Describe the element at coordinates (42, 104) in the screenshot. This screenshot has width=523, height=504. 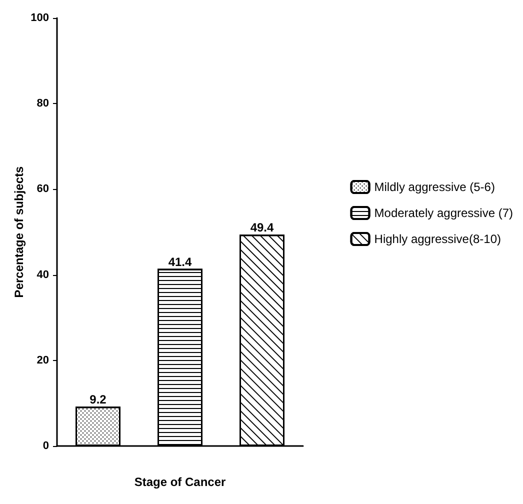
I see `y-tick-label: 80` at that location.